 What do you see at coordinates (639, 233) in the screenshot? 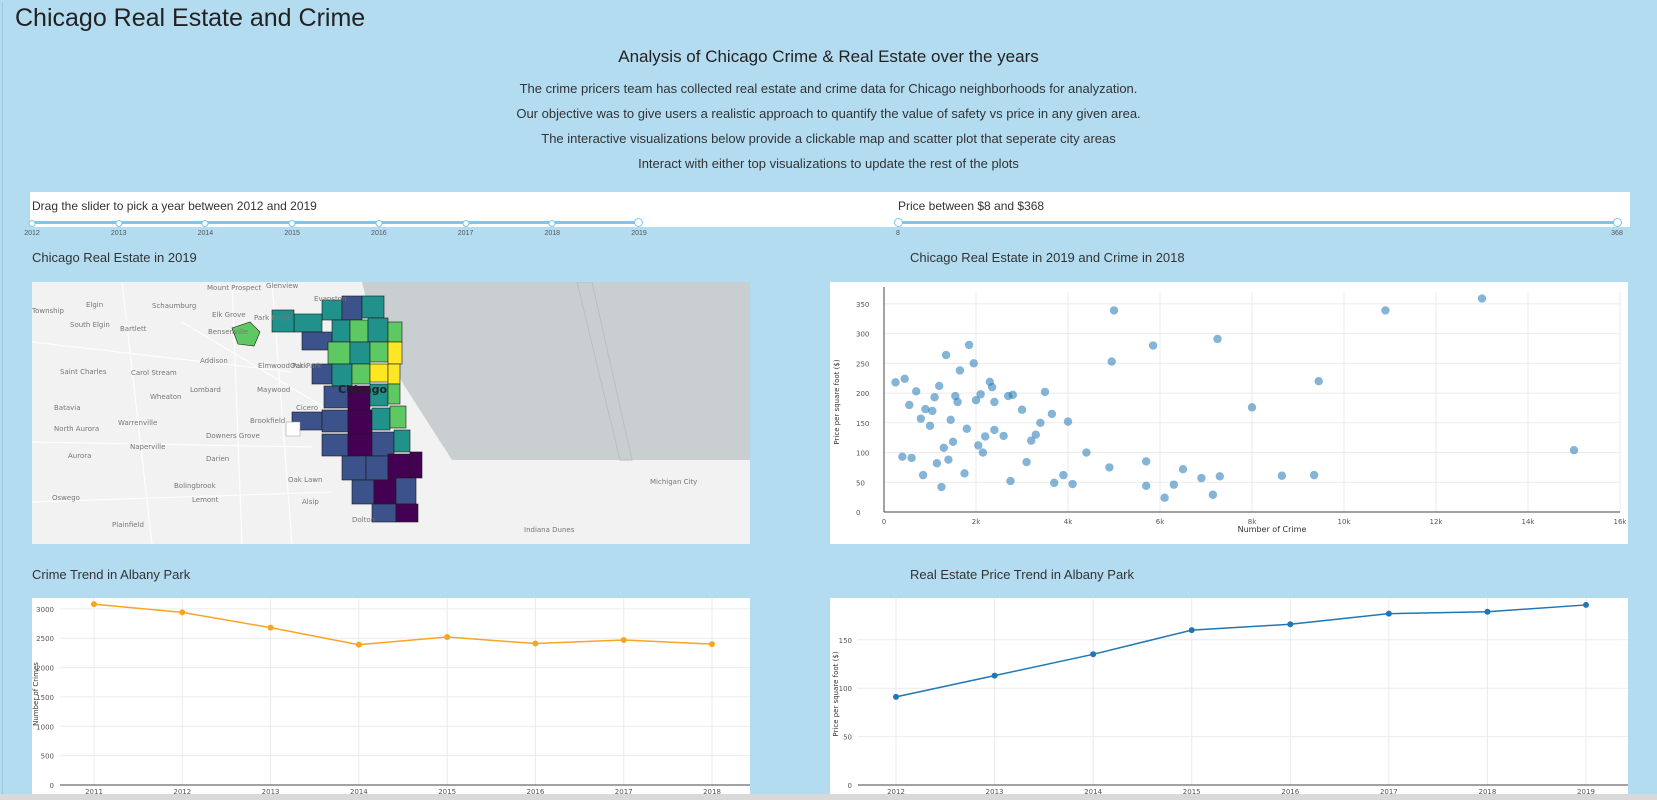
I see `year-tick-label: 2019` at bounding box center [639, 233].